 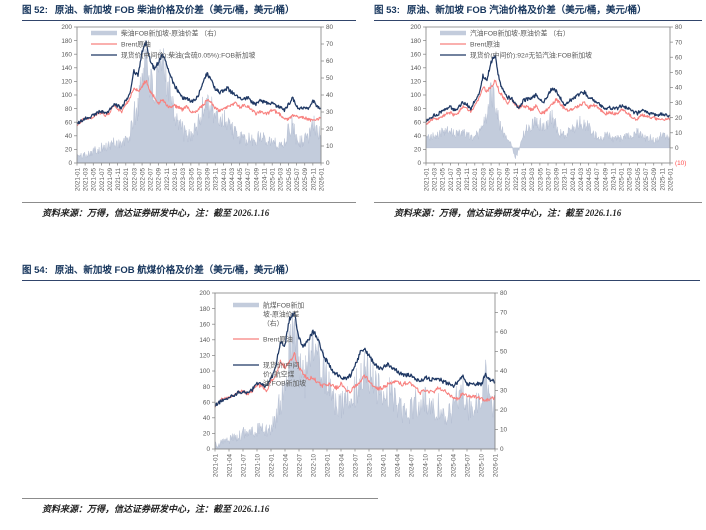 I want to click on svg-text: 现货价(中间, so click(x=281, y=364).